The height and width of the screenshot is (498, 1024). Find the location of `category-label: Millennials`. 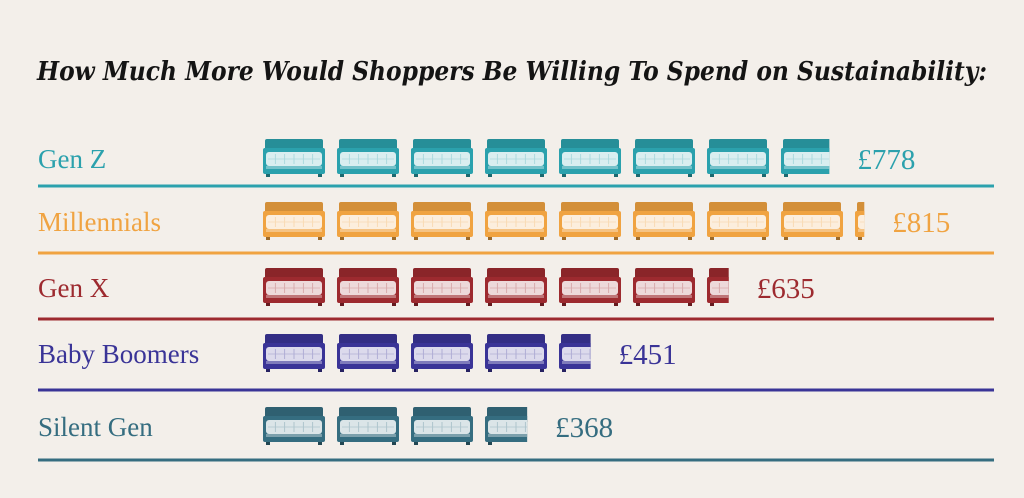

category-label: Millennials is located at coordinates (99, 222).